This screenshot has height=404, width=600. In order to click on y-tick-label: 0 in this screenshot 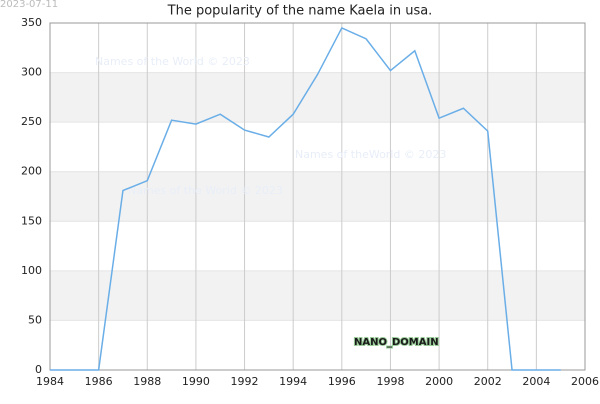, I will do `click(38, 369)`.